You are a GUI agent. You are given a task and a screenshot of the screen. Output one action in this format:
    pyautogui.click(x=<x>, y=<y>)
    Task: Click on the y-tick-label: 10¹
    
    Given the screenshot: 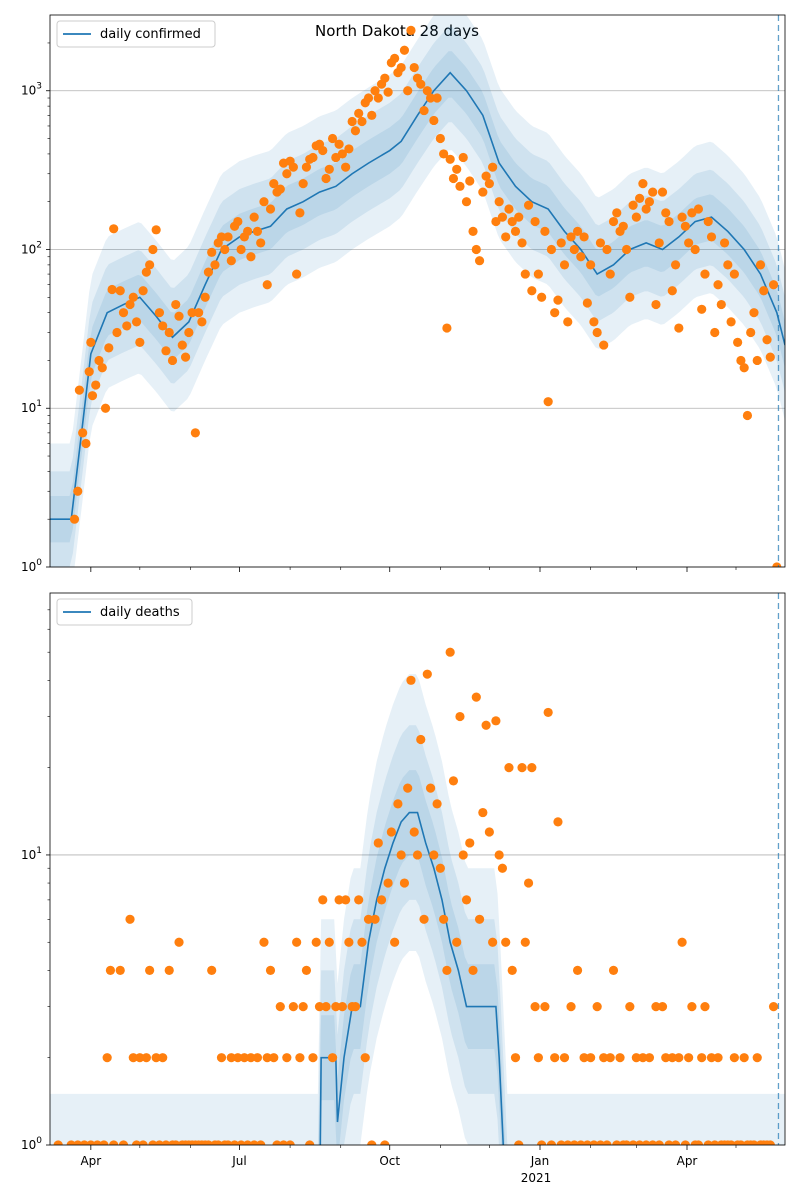 What is the action you would take?
    pyautogui.click(x=31, y=407)
    